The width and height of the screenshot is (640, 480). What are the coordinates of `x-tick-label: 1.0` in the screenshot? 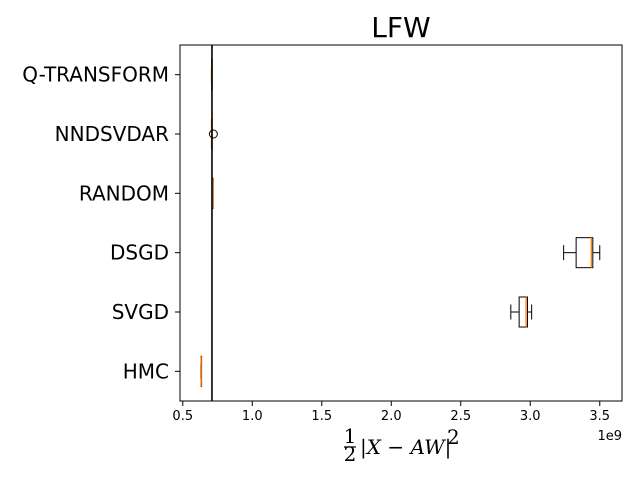 It's located at (252, 416).